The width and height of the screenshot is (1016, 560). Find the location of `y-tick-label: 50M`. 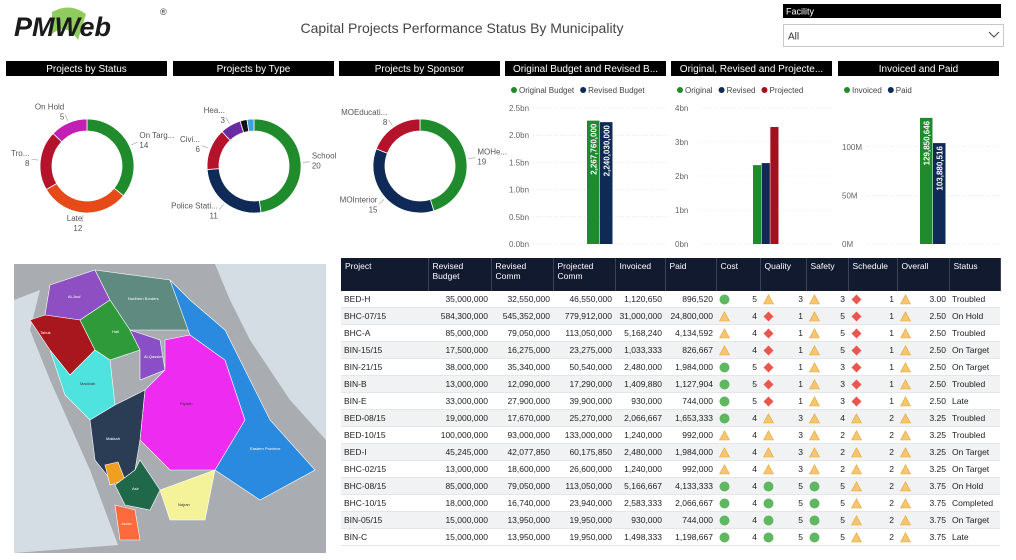

y-tick-label: 50M is located at coordinates (850, 195).